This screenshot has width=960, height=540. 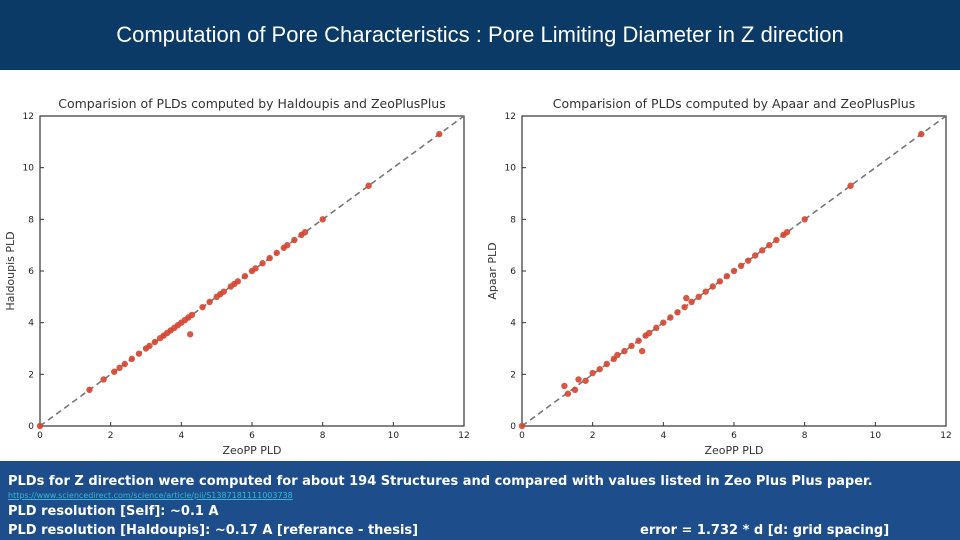 I want to click on y-tick-label: 2, so click(x=31, y=375).